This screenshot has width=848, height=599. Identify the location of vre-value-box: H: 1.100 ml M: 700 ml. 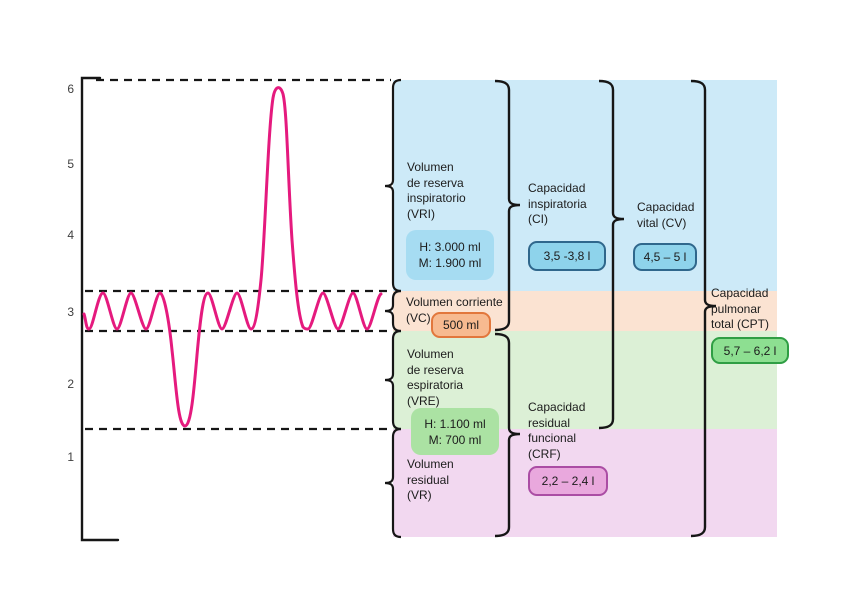
(455, 431).